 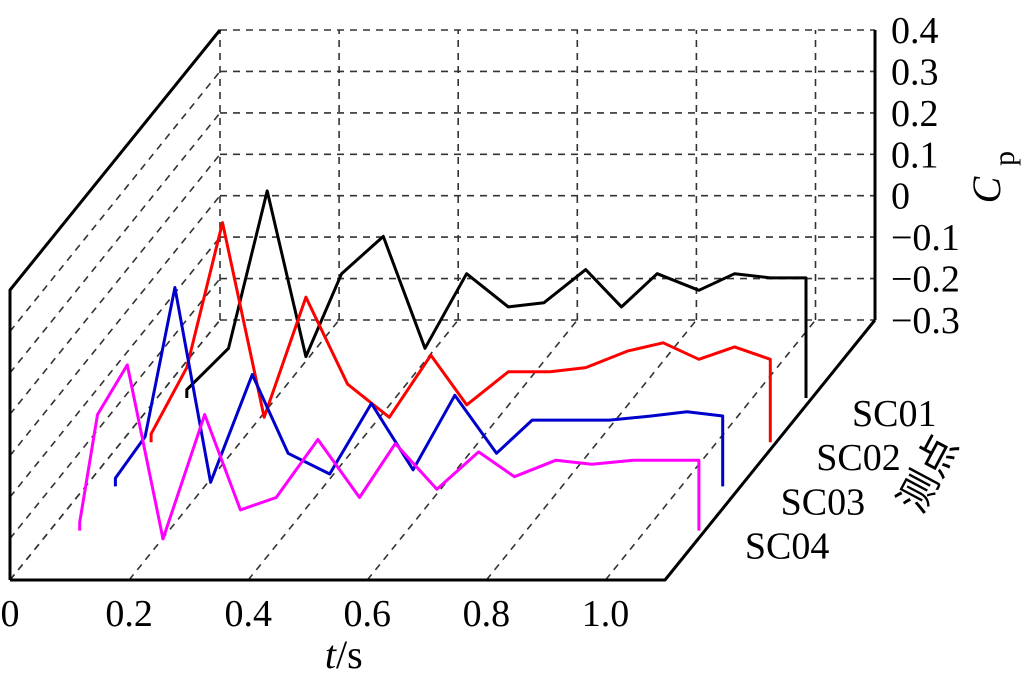 I want to click on z-tick-label: 0, so click(x=900, y=197).